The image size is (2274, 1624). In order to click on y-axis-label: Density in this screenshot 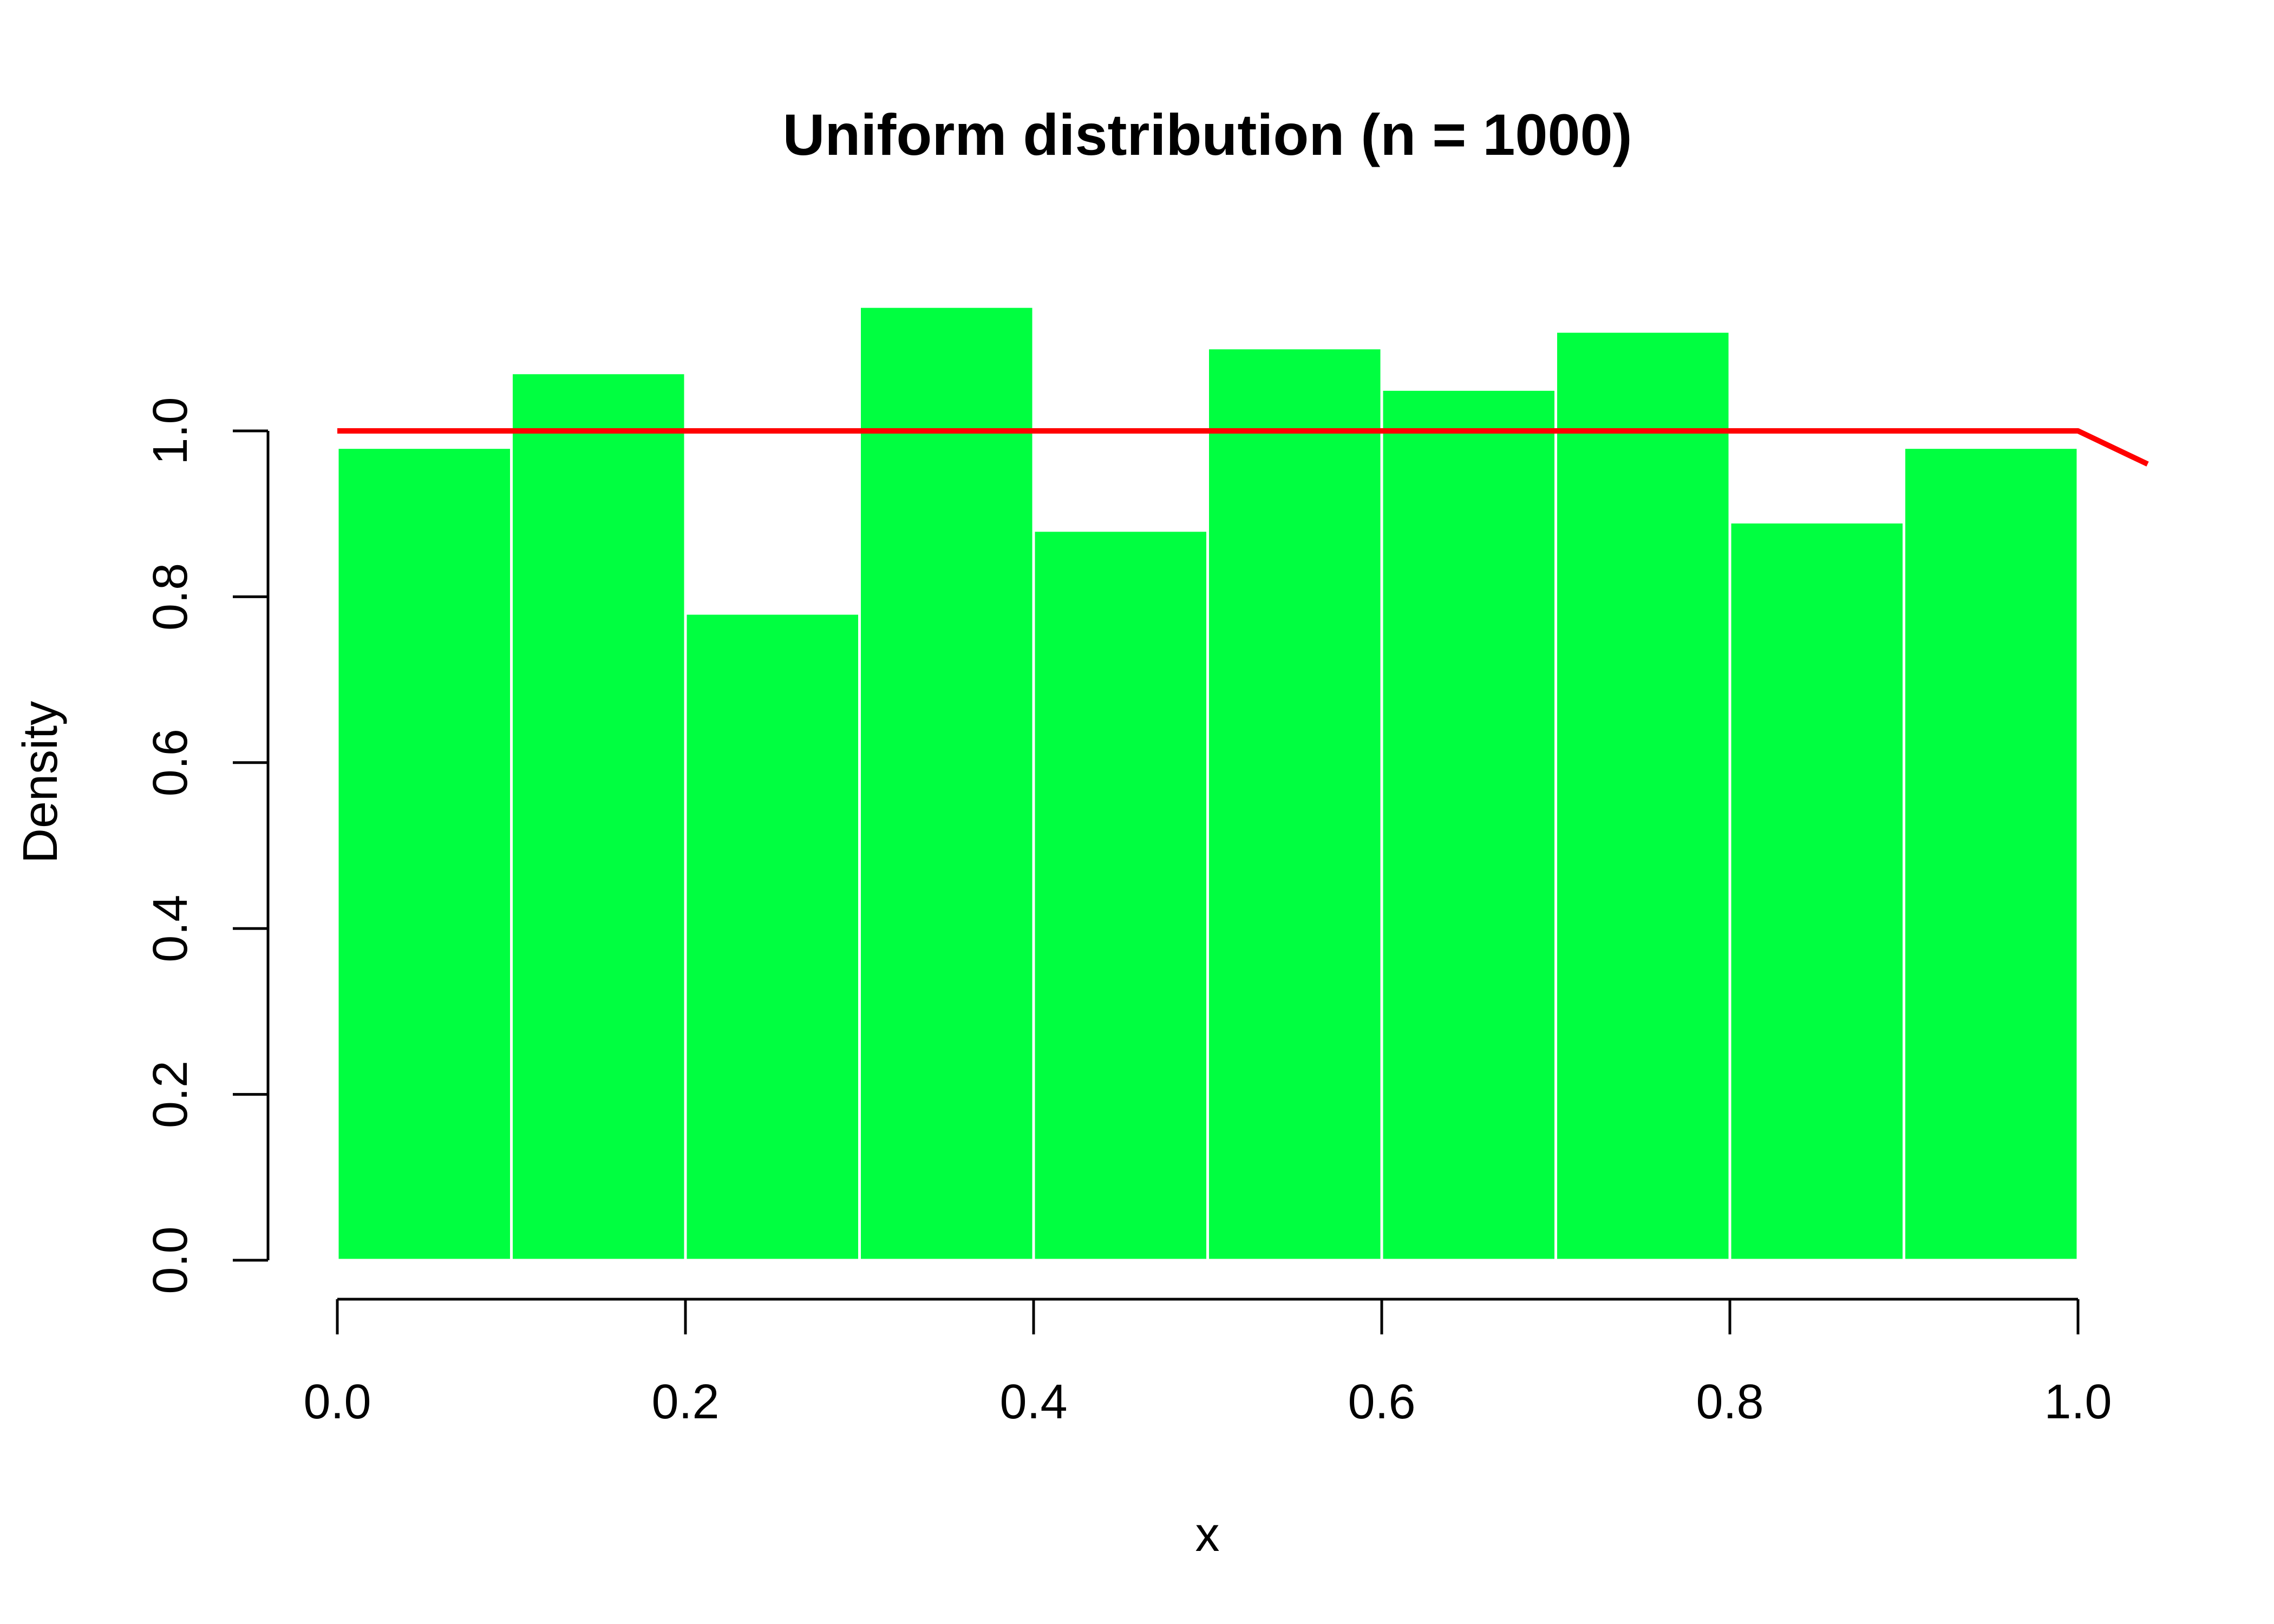, I will do `click(41, 782)`.